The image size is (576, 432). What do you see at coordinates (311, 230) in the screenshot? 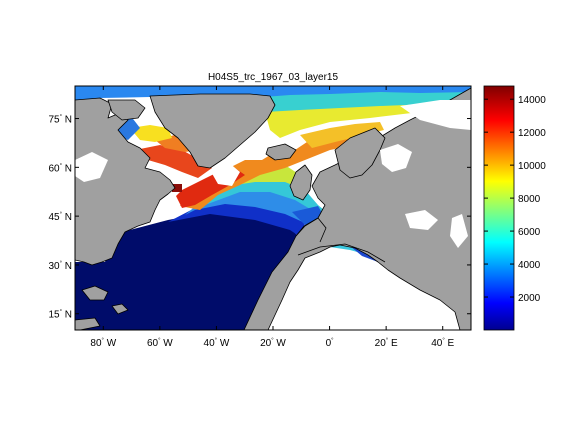
I see `coast-iberia` at bounding box center [311, 230].